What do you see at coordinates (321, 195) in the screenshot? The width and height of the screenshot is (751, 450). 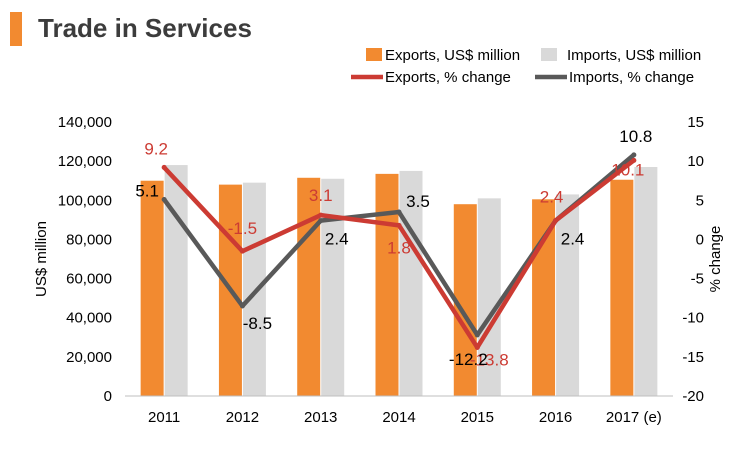 I see `exports-pct-label: 3.1` at bounding box center [321, 195].